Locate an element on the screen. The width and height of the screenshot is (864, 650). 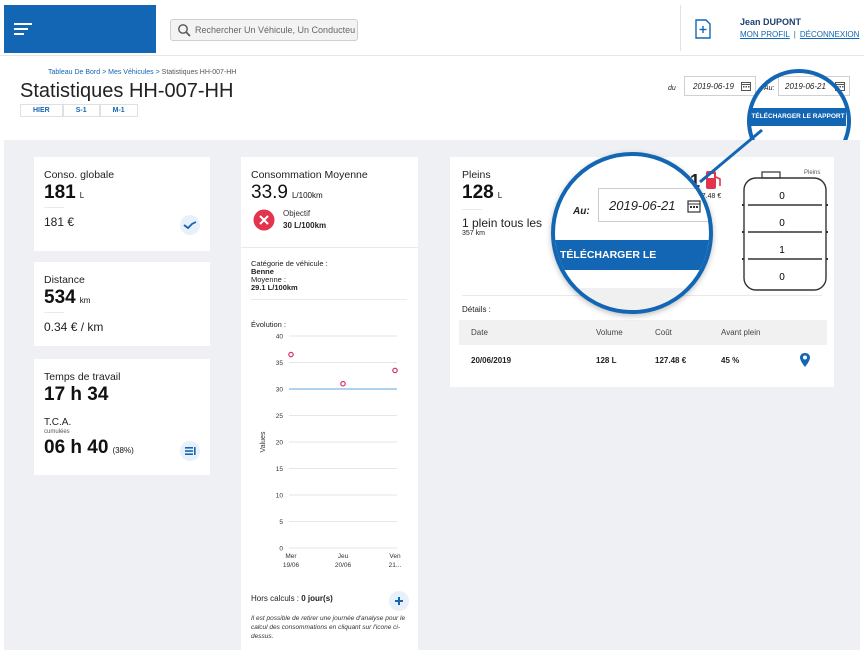
row-before: 45 % is located at coordinates (730, 360).